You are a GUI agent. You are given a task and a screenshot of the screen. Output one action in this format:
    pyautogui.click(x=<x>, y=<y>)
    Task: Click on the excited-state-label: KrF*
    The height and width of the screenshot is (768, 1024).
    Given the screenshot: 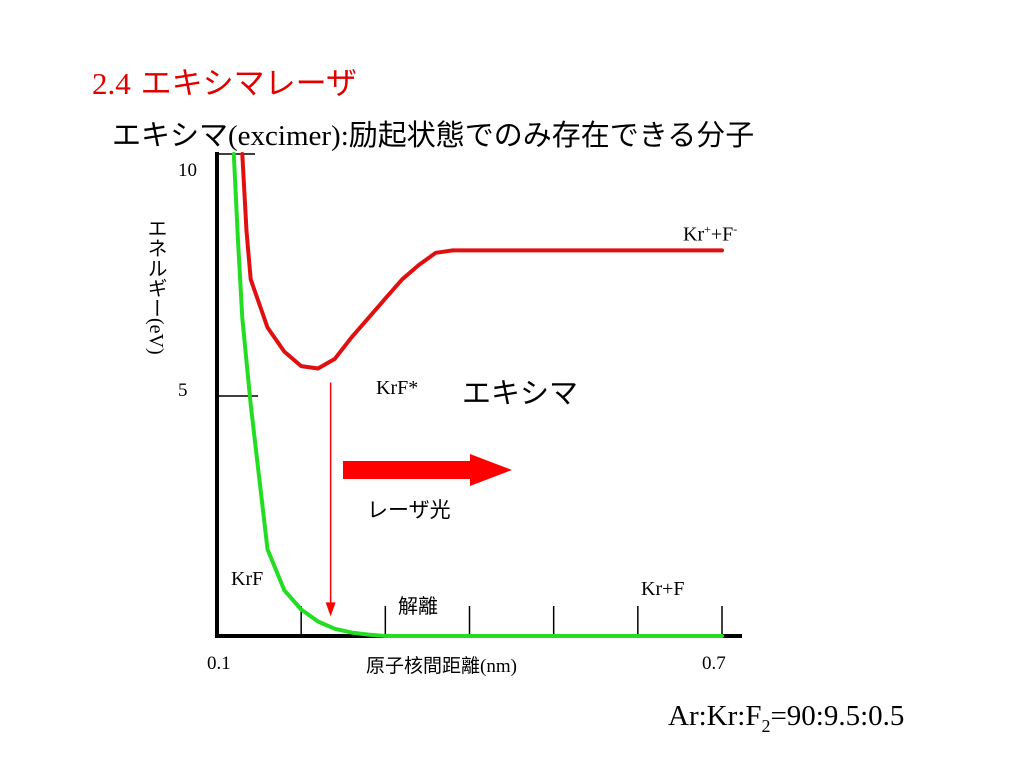 What is the action you would take?
    pyautogui.click(x=397, y=388)
    